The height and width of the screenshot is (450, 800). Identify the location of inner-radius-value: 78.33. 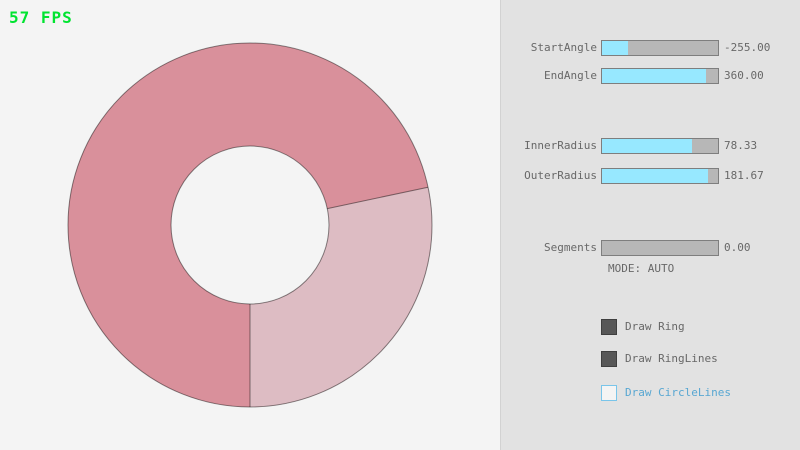
(741, 145).